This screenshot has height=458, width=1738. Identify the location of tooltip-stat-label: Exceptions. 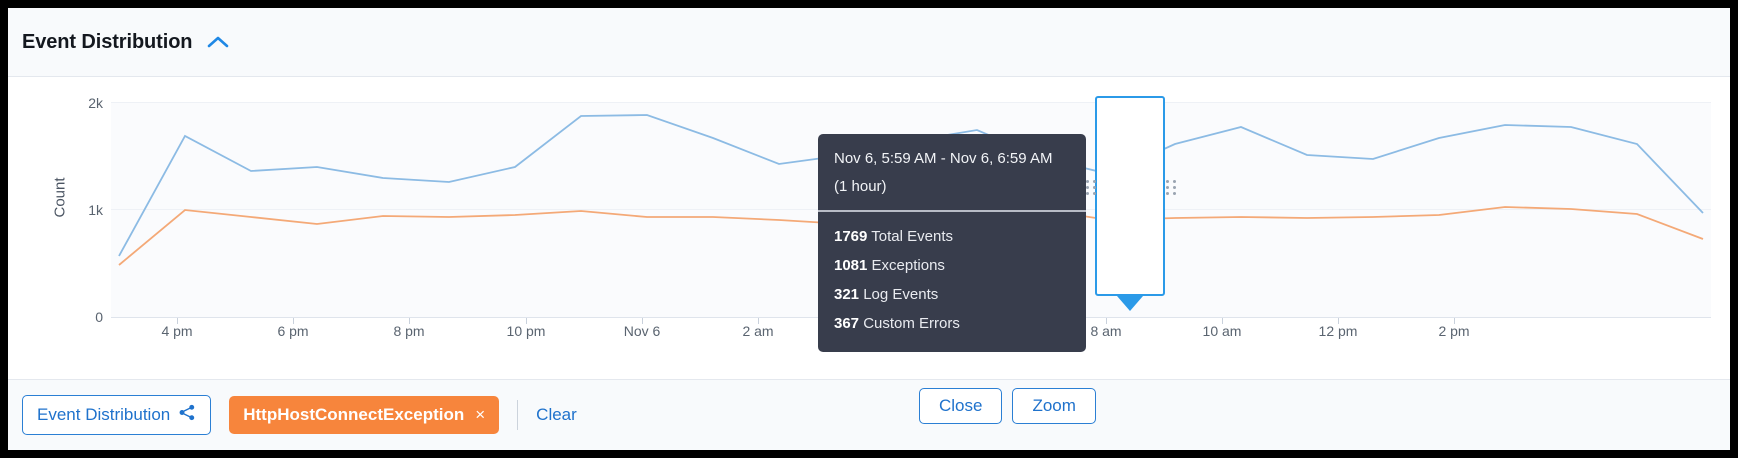
(908, 265).